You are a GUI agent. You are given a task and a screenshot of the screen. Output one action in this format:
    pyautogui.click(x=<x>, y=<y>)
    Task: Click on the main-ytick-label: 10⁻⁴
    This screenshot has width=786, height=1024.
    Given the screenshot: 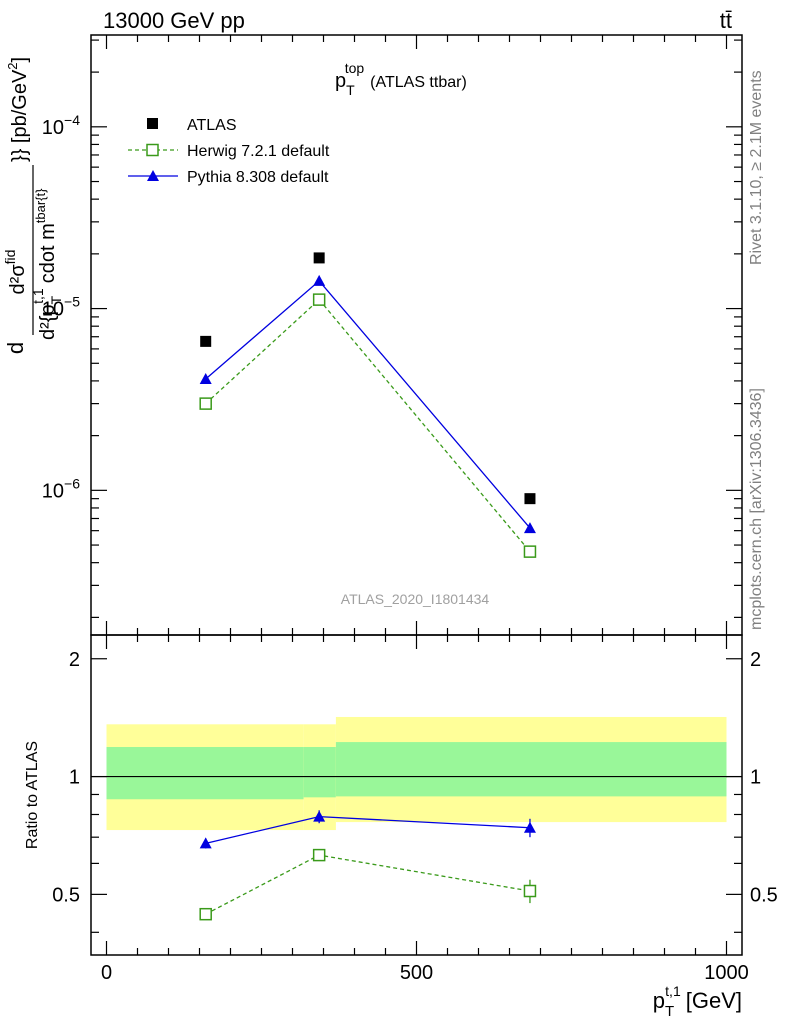 What is the action you would take?
    pyautogui.click(x=61, y=125)
    